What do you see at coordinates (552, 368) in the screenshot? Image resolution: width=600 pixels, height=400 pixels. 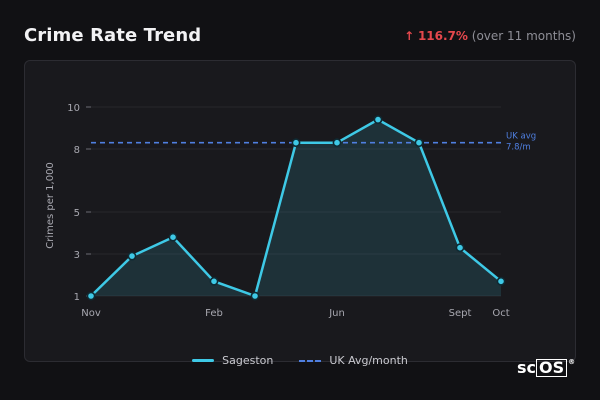 I see `logo-boxed-text: OS` at bounding box center [552, 368].